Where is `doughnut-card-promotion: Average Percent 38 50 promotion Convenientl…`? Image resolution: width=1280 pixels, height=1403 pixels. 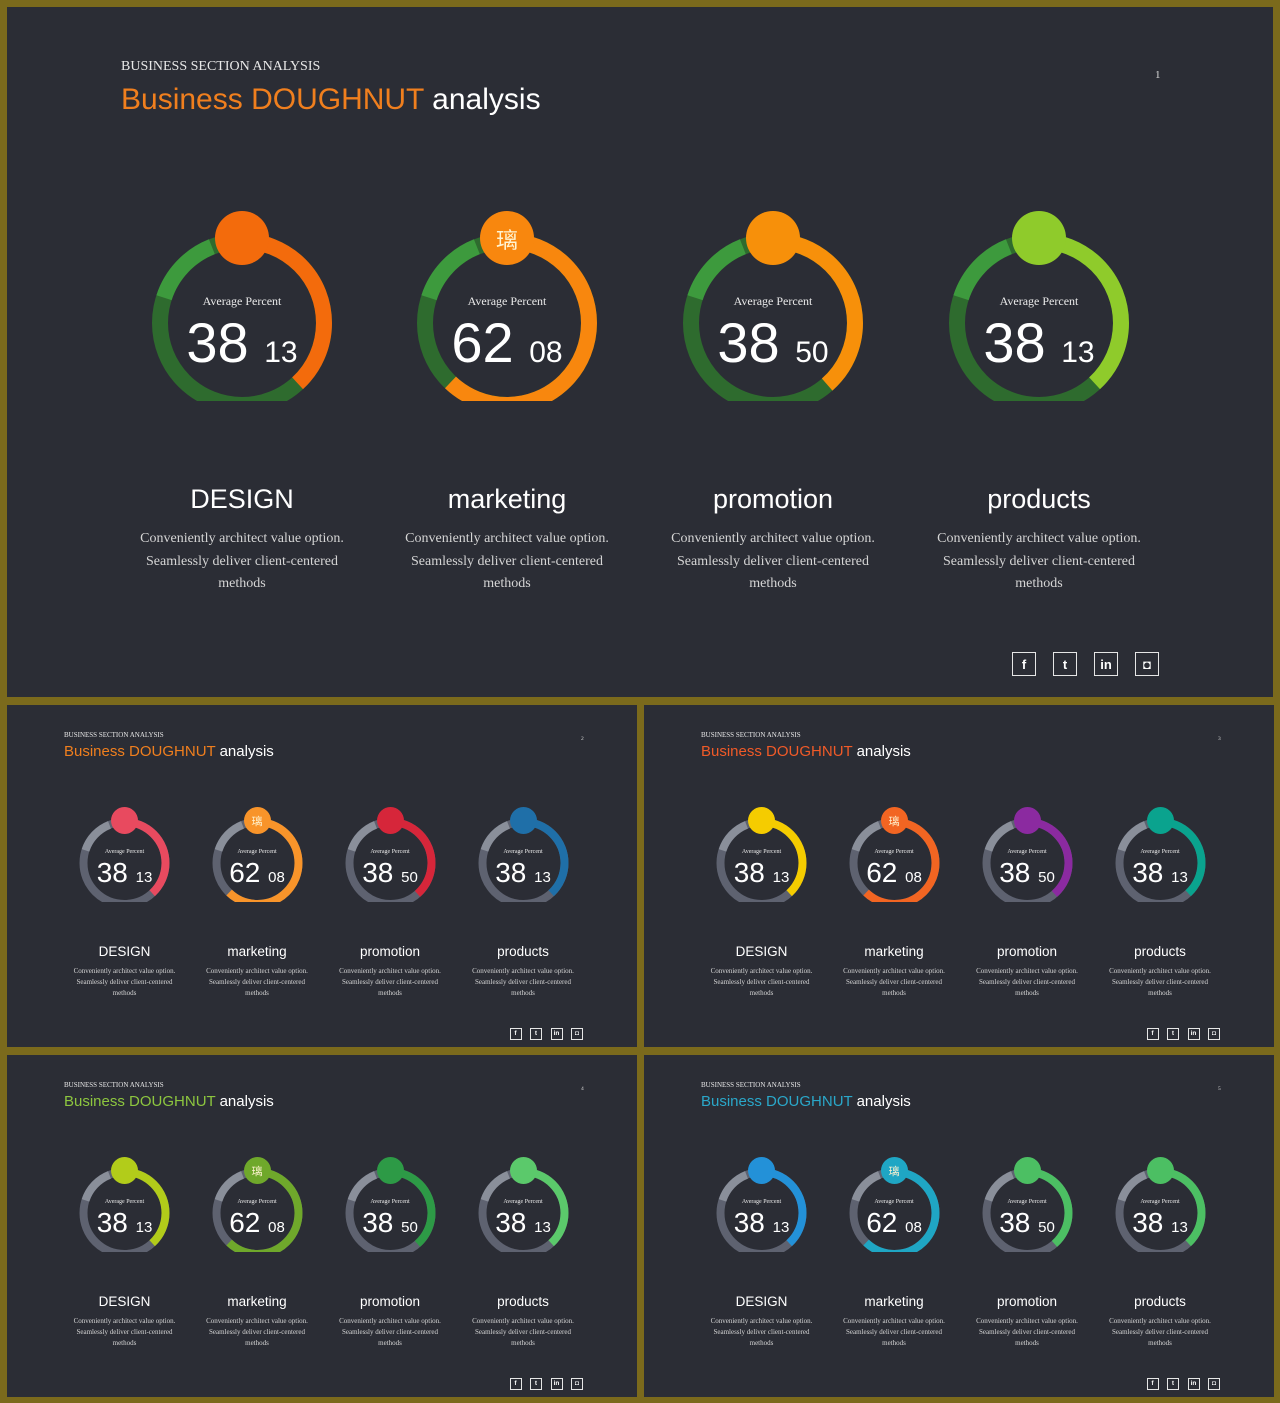 doughnut-card-promotion: Average Percent 38 50 promotion Convenientl… is located at coordinates (390, 1252).